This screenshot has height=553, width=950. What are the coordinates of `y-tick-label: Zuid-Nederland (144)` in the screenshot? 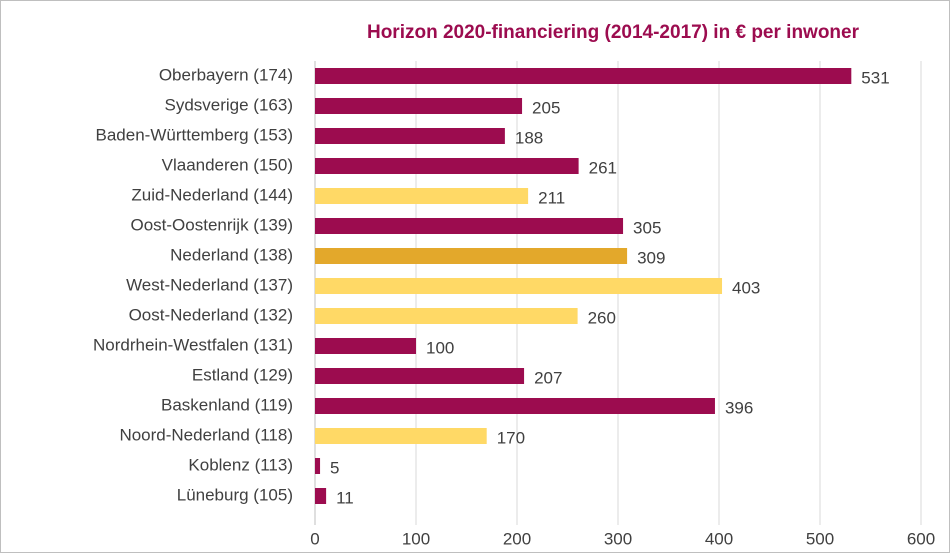 It's located at (212, 194).